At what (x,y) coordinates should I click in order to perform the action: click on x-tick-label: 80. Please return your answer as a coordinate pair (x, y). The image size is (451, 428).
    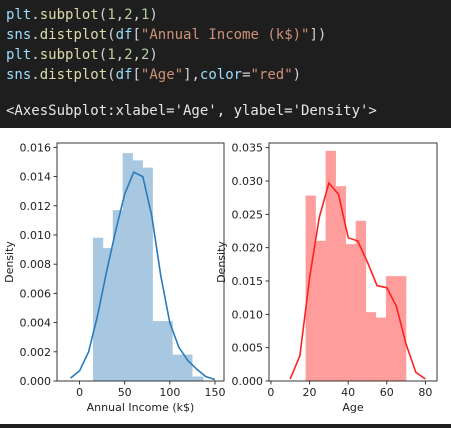
    Looking at the image, I should click on (425, 392).